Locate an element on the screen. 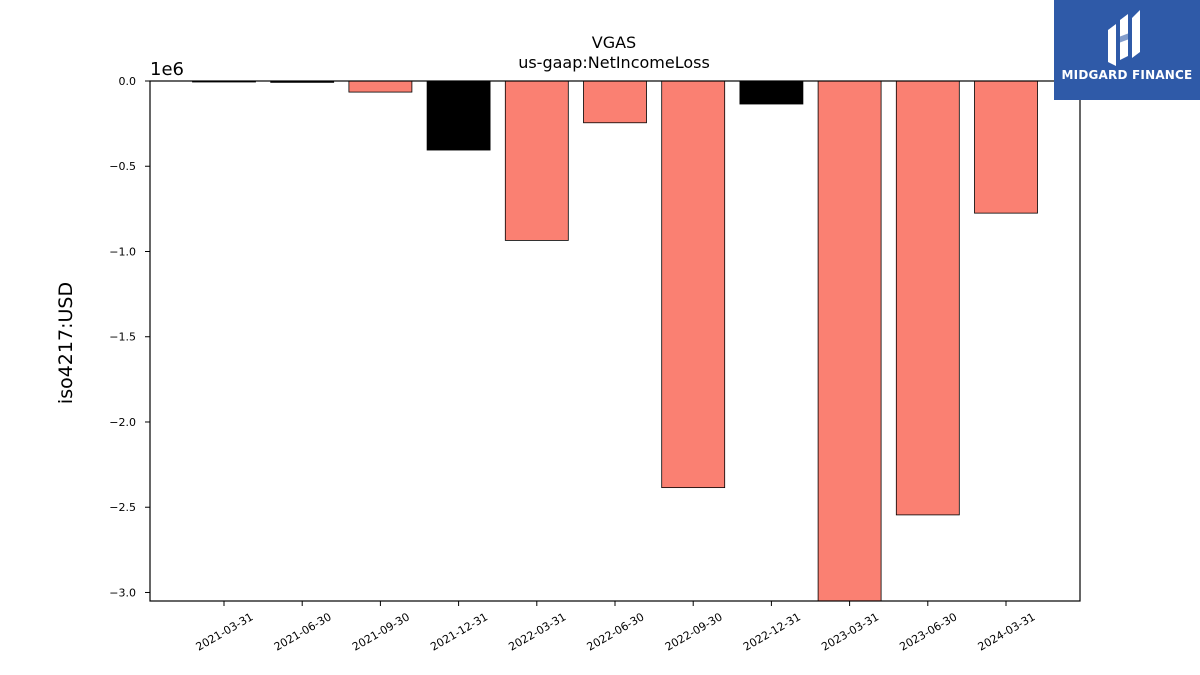  x-tick-label: 2022-06-30 is located at coordinates (616, 631).